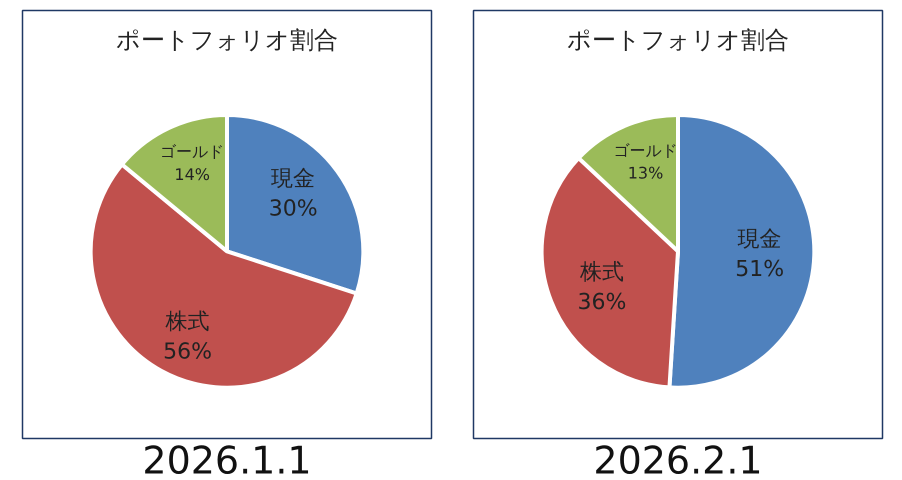 This screenshot has height=480, width=902. Describe the element at coordinates (601, 302) in the screenshot. I see `data-label: 36%` at that location.